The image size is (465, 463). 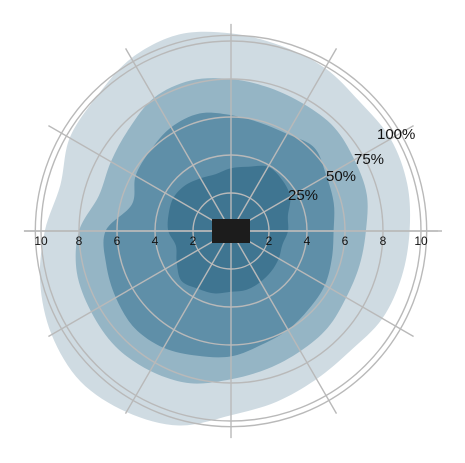 What do you see at coordinates (79, 241) in the screenshot?
I see `x-tick-left-8: 8` at bounding box center [79, 241].